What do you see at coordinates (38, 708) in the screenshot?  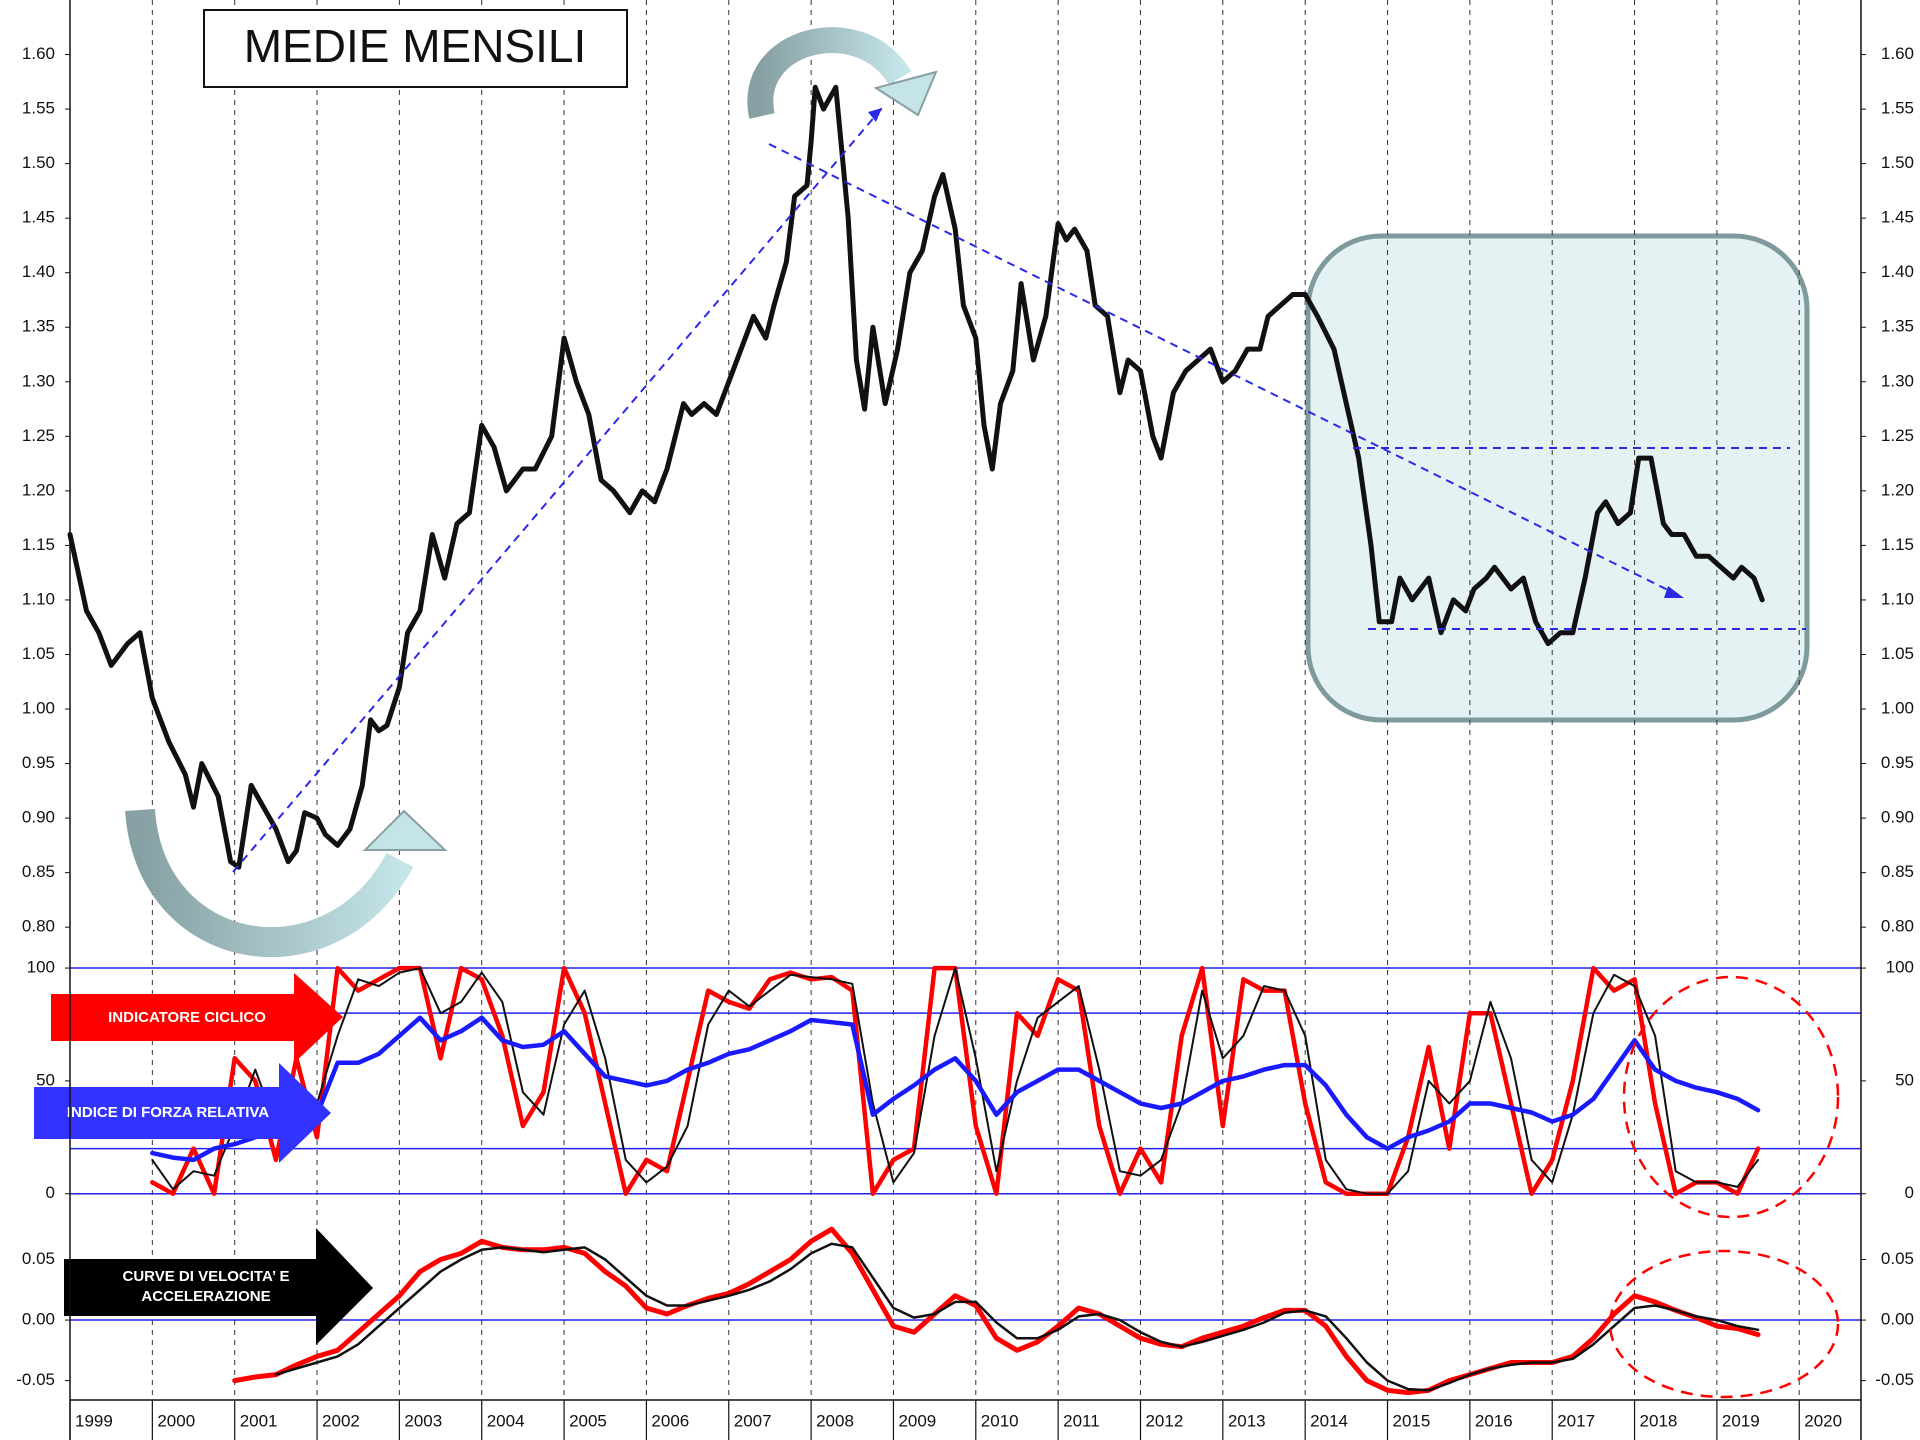 I see `y-tick-label: 1.00` at bounding box center [38, 708].